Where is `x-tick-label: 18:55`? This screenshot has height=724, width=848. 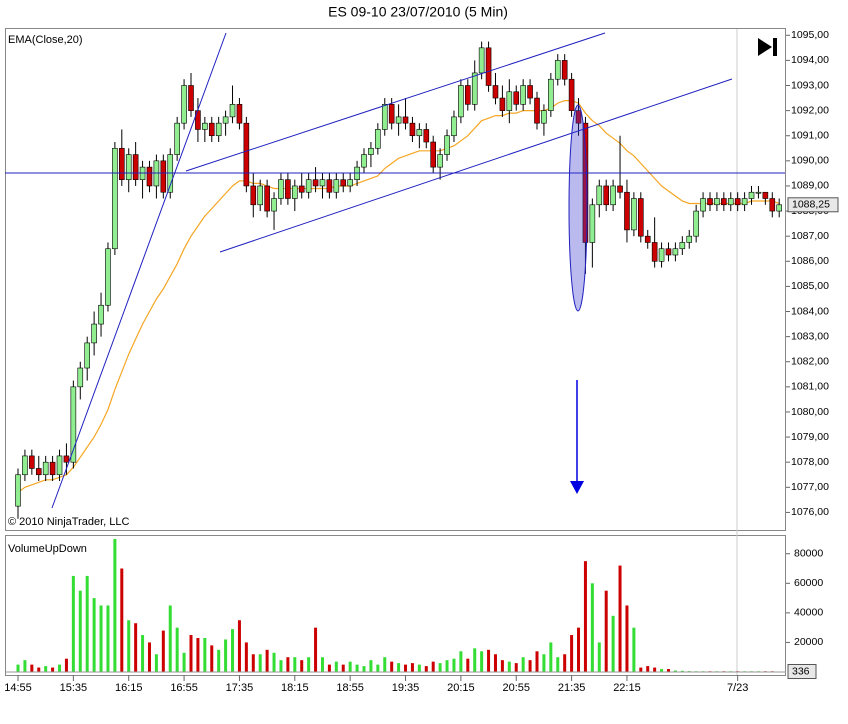
x-tick-label: 18:55 is located at coordinates (350, 688).